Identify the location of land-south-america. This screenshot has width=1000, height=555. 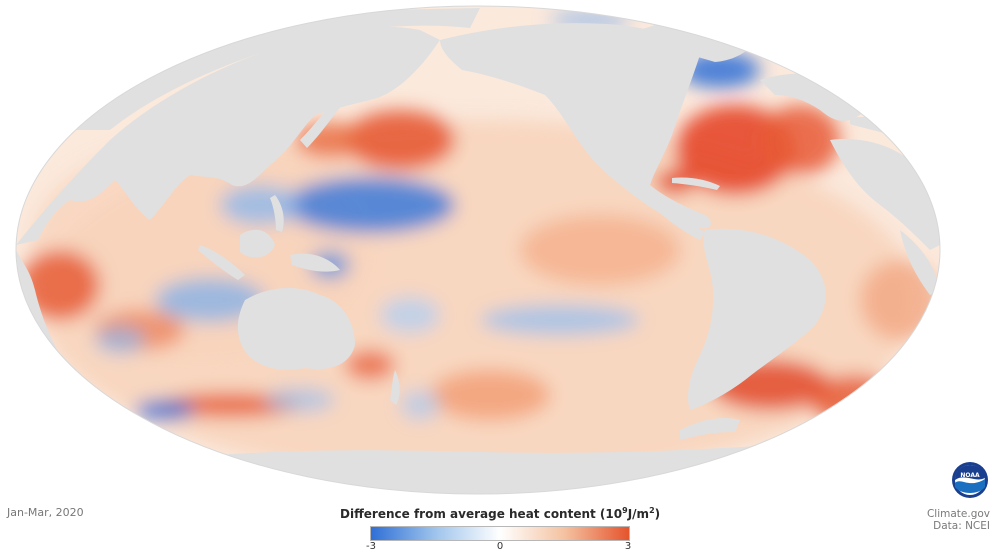
(757, 319).